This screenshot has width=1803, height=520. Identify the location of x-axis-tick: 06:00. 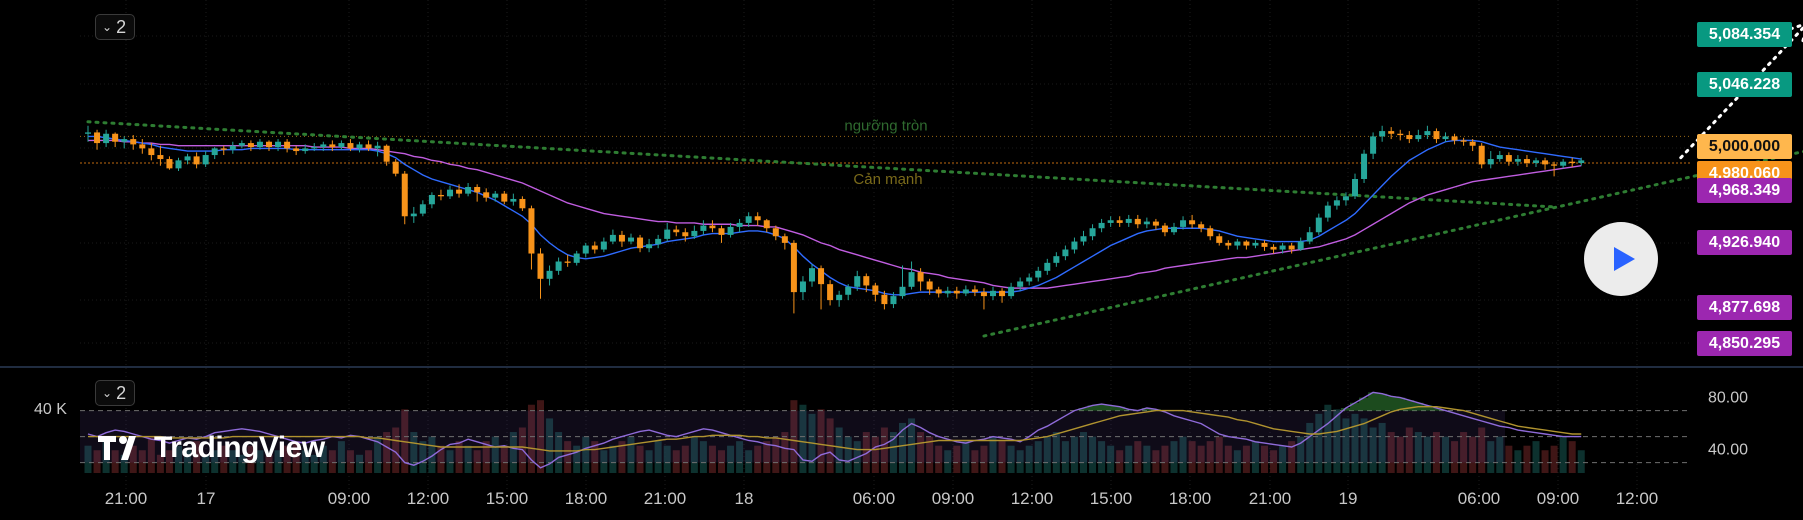
(874, 498).